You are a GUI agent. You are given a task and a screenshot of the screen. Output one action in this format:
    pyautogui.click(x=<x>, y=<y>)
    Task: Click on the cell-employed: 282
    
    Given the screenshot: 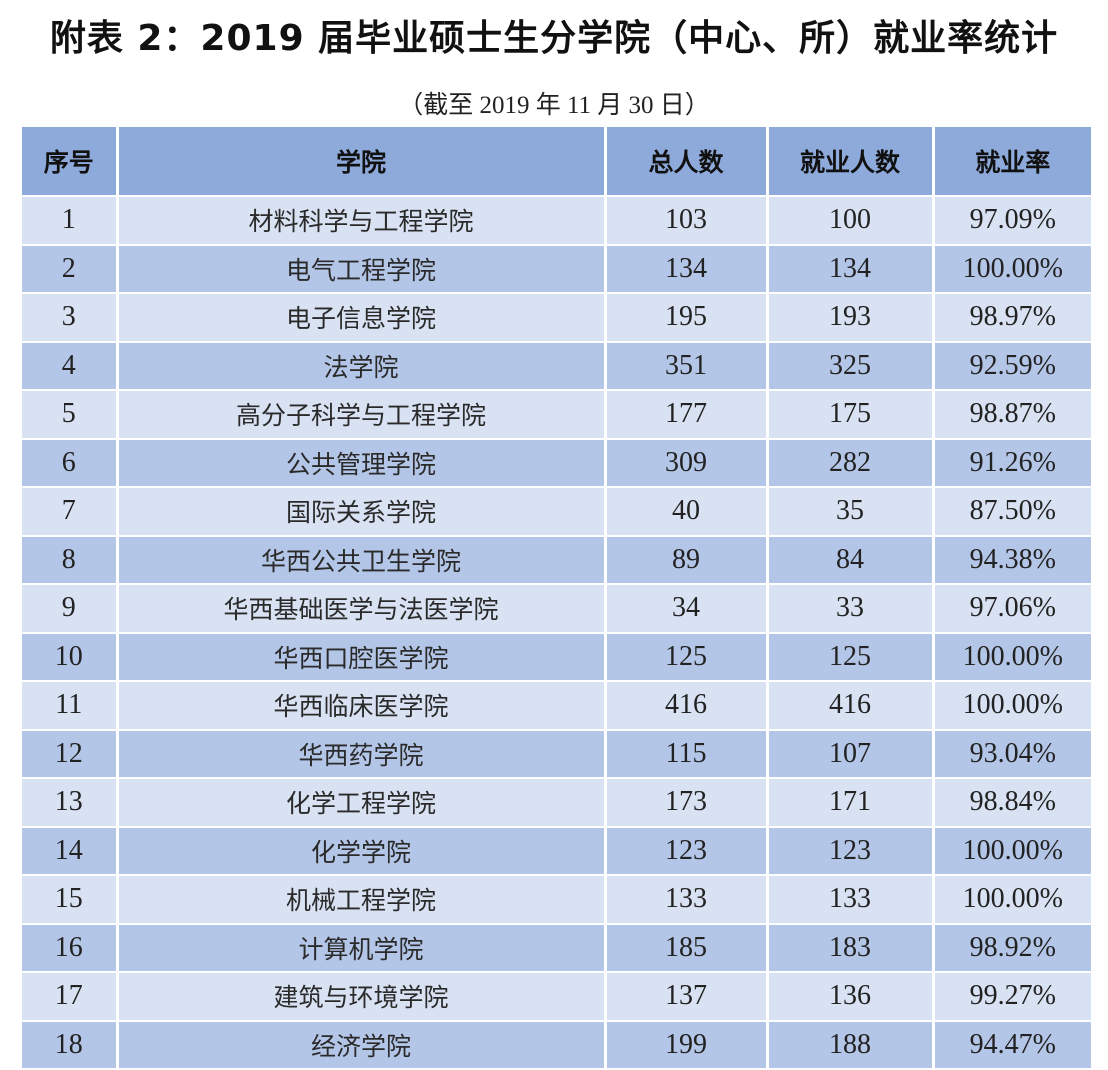 What is the action you would take?
    pyautogui.click(x=849, y=463)
    